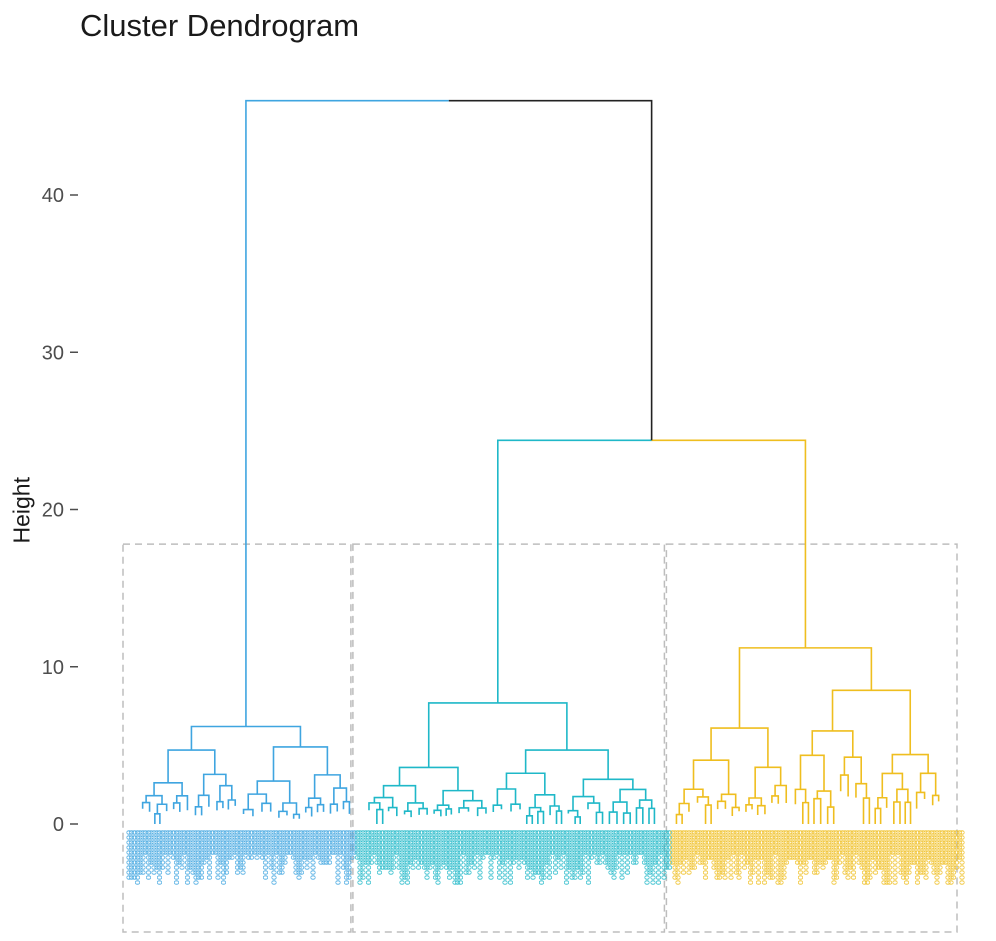 This screenshot has width=996, height=941. What do you see at coordinates (58, 825) in the screenshot?
I see `y-tick-label: 0` at bounding box center [58, 825].